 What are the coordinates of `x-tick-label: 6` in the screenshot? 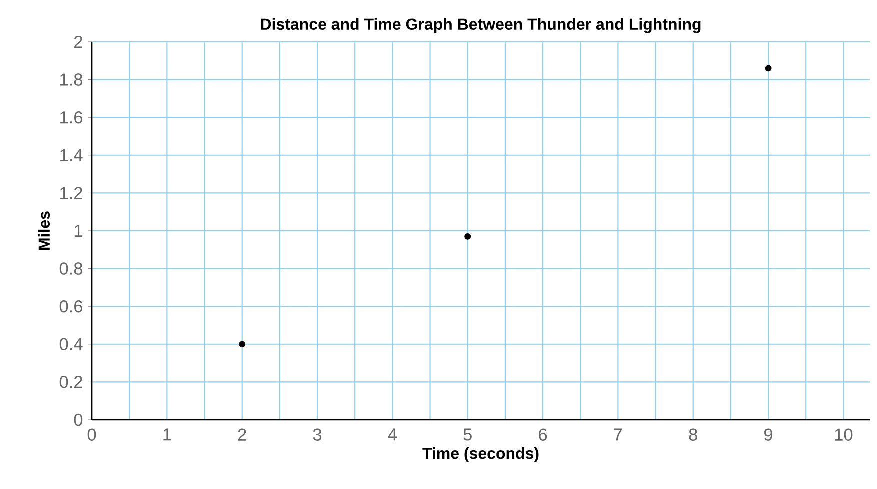 It's located at (543, 434).